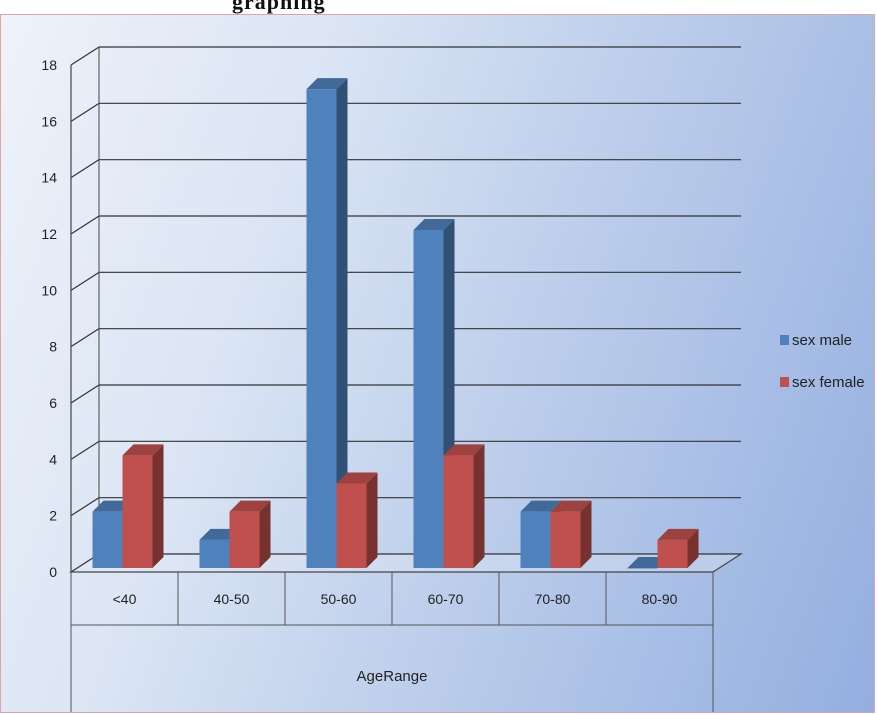  Describe the element at coordinates (53, 572) in the screenshot. I see `y-tick-label: 0` at that location.